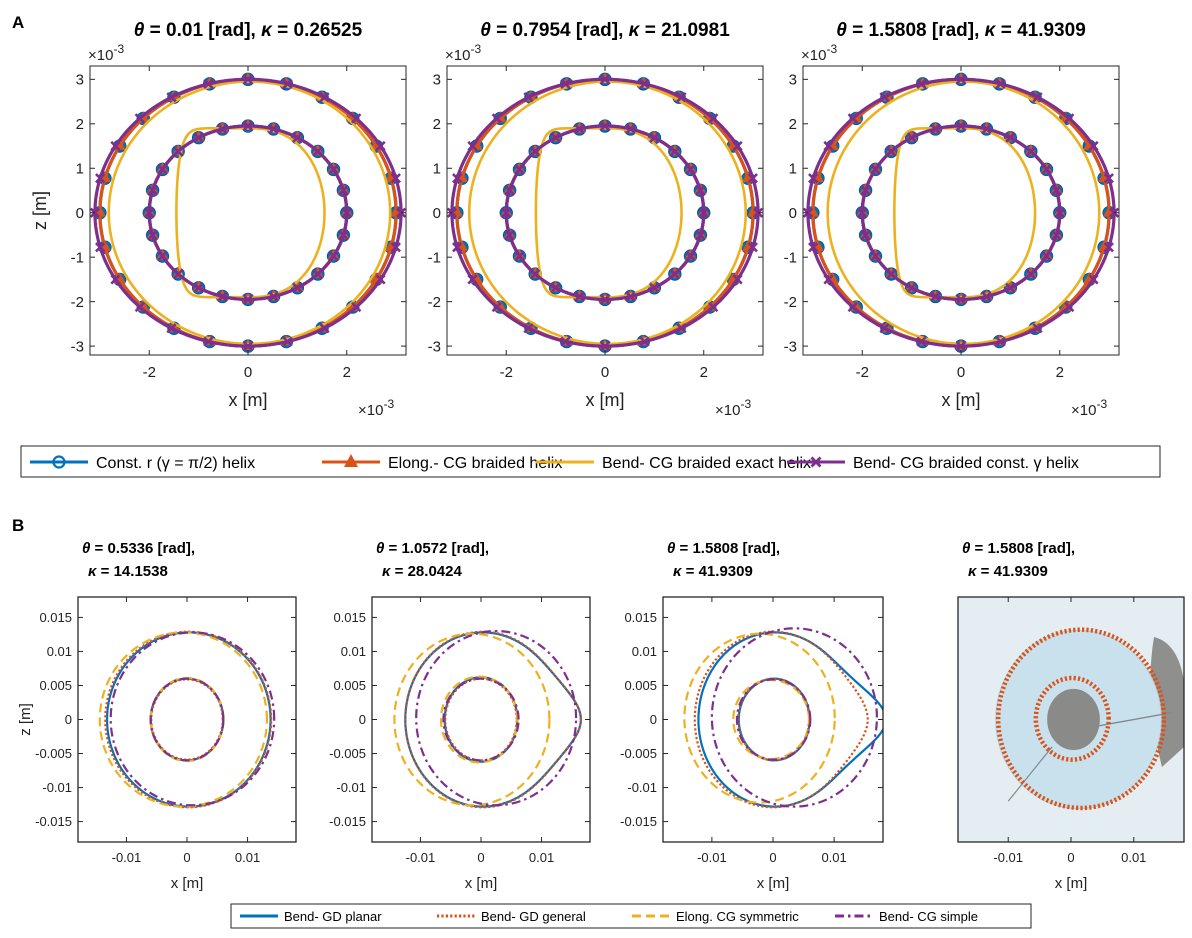 The image size is (1192, 938). What do you see at coordinates (311, 916) in the screenshot?
I see `legend-entry: Bend- GD planar` at bounding box center [311, 916].